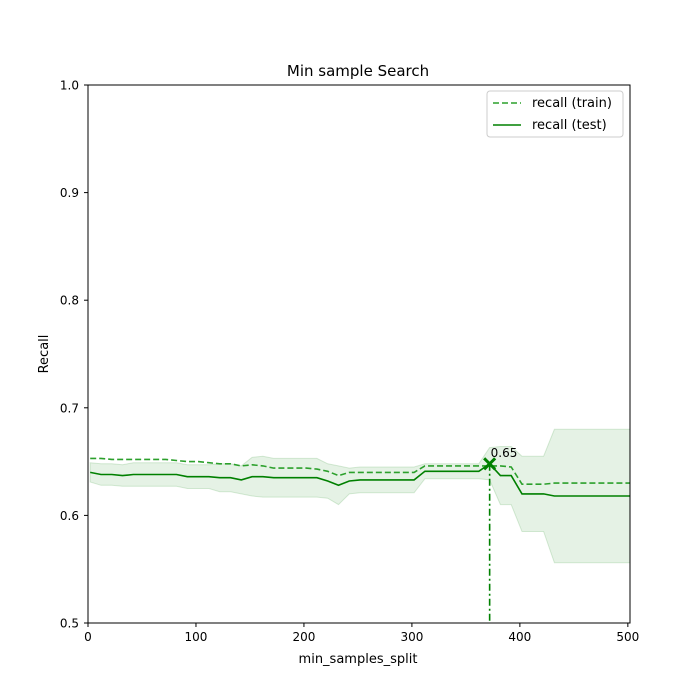 This screenshot has width=700, height=700. Describe the element at coordinates (519, 637) in the screenshot. I see `x-tick-label: 400` at that location.